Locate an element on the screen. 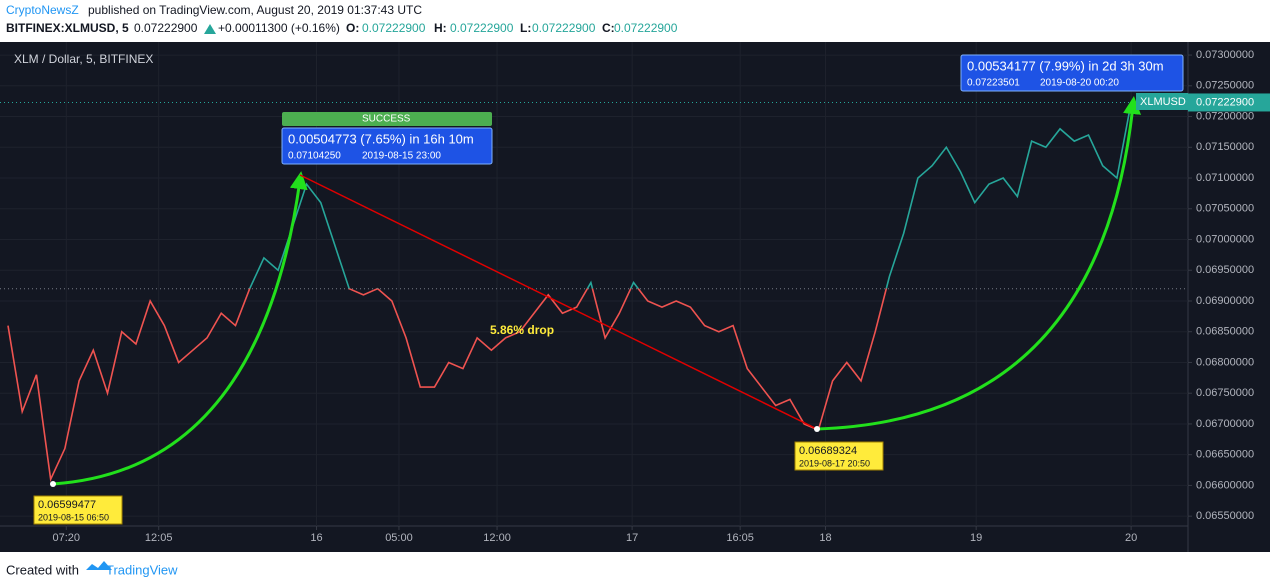 The width and height of the screenshot is (1274, 588). h-label: H: is located at coordinates (440, 28).